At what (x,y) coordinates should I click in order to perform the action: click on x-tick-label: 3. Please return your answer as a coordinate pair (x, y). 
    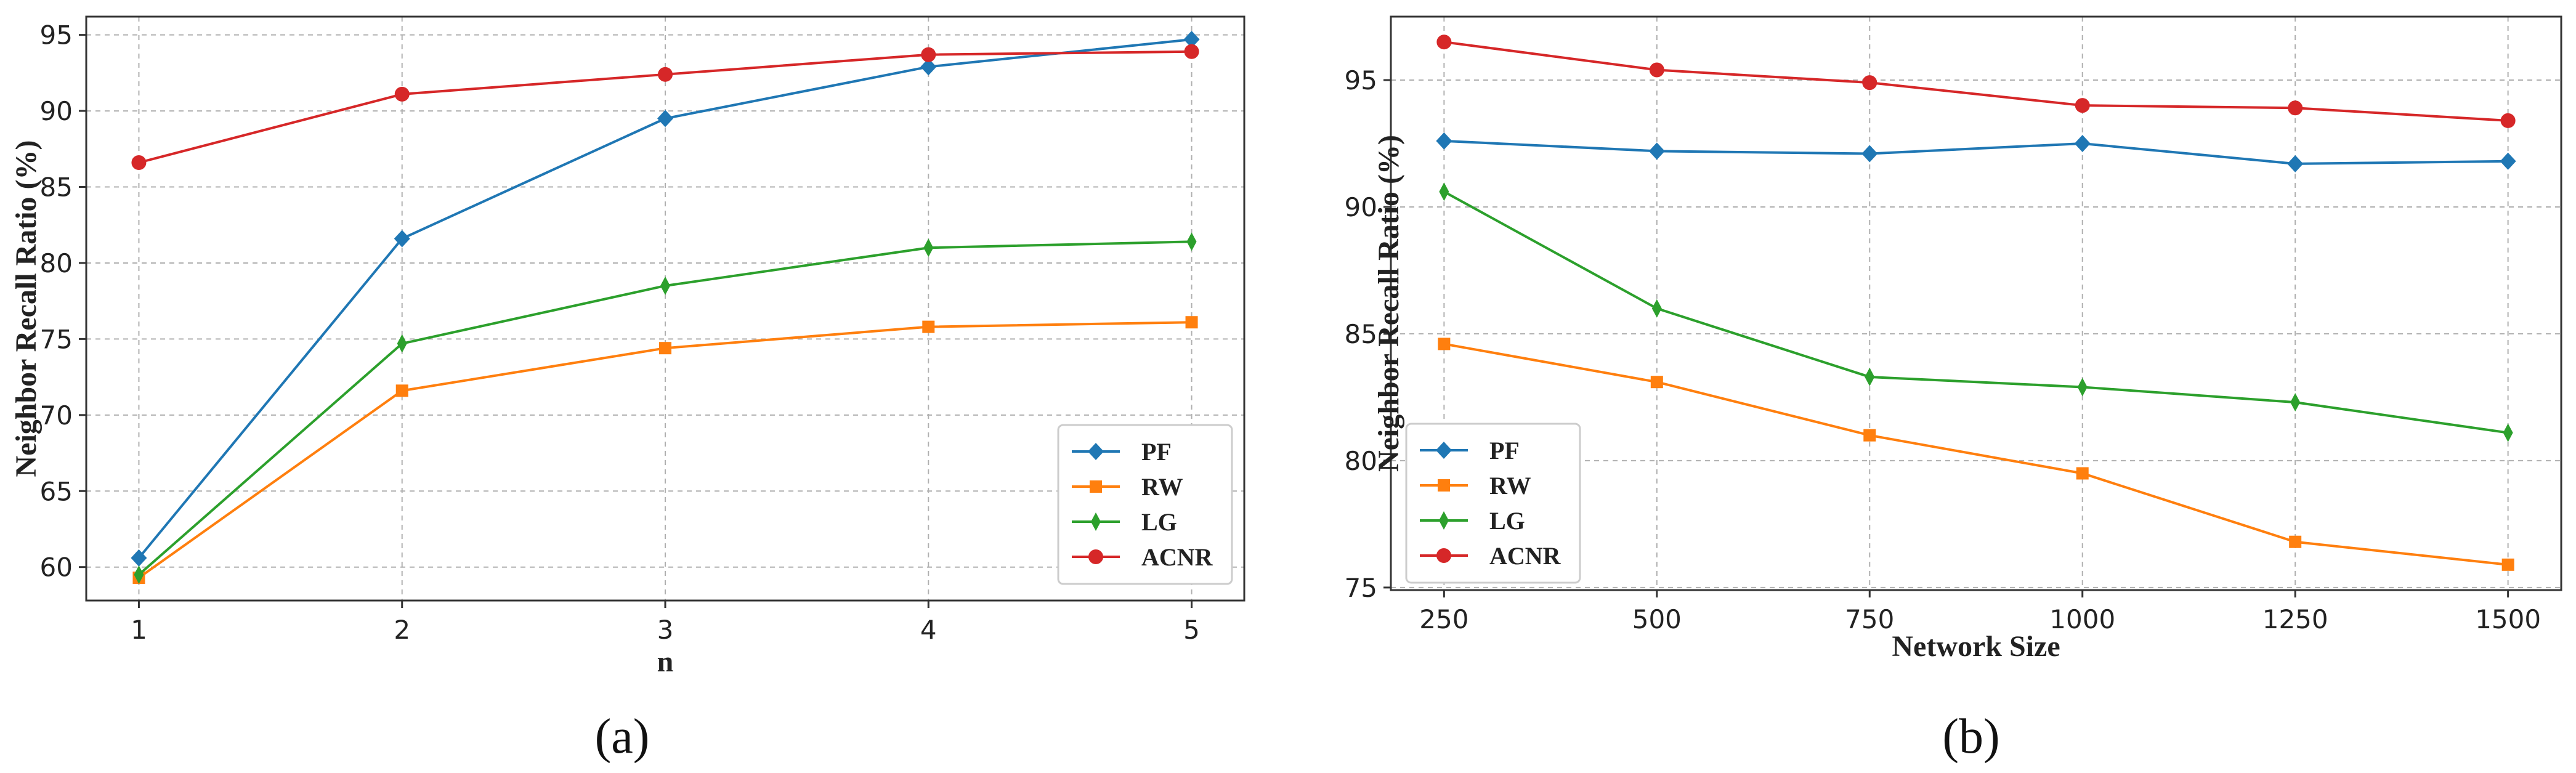
    Looking at the image, I should click on (665, 630).